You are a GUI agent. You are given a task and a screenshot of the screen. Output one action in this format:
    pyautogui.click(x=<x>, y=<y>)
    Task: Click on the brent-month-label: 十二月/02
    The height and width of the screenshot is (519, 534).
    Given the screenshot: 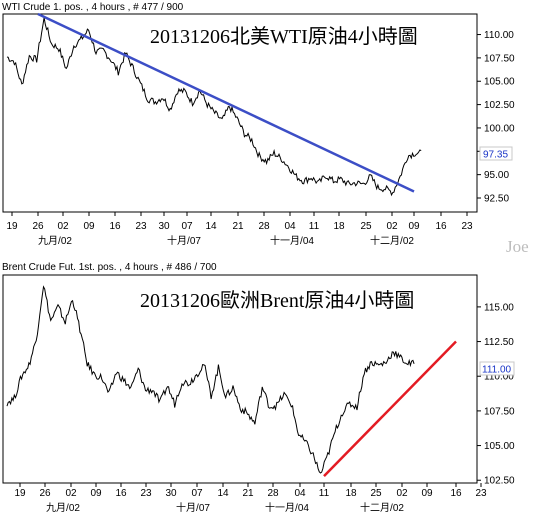 What is the action you would take?
    pyautogui.click(x=382, y=507)
    